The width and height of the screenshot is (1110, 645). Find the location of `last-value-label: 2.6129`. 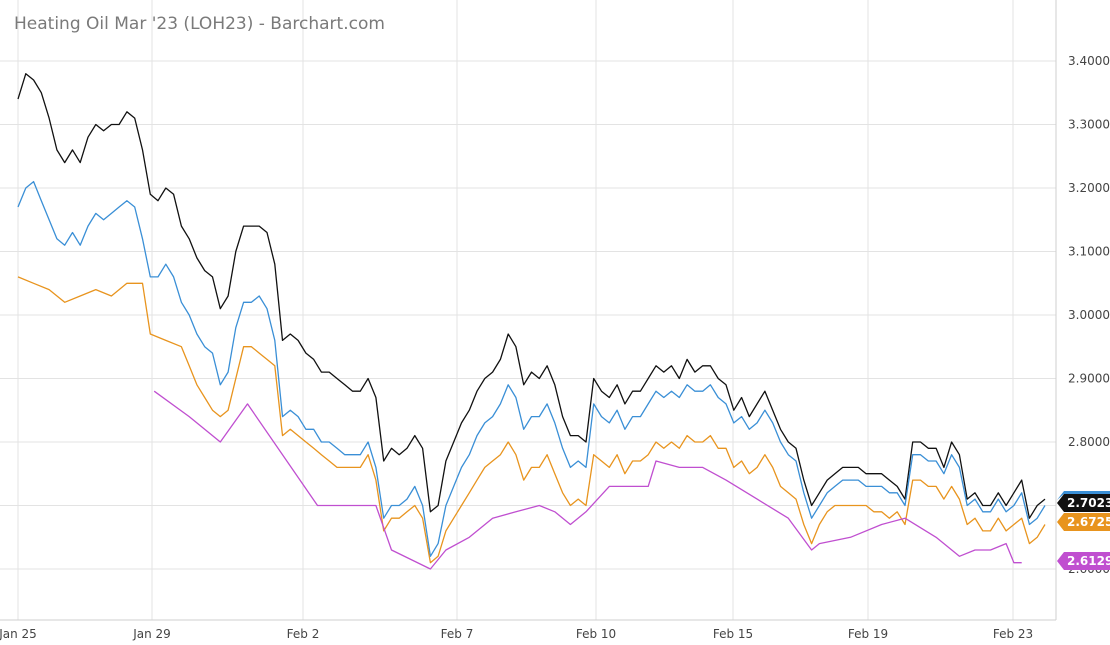

last-value-label: 2.6129 is located at coordinates (1088, 561).